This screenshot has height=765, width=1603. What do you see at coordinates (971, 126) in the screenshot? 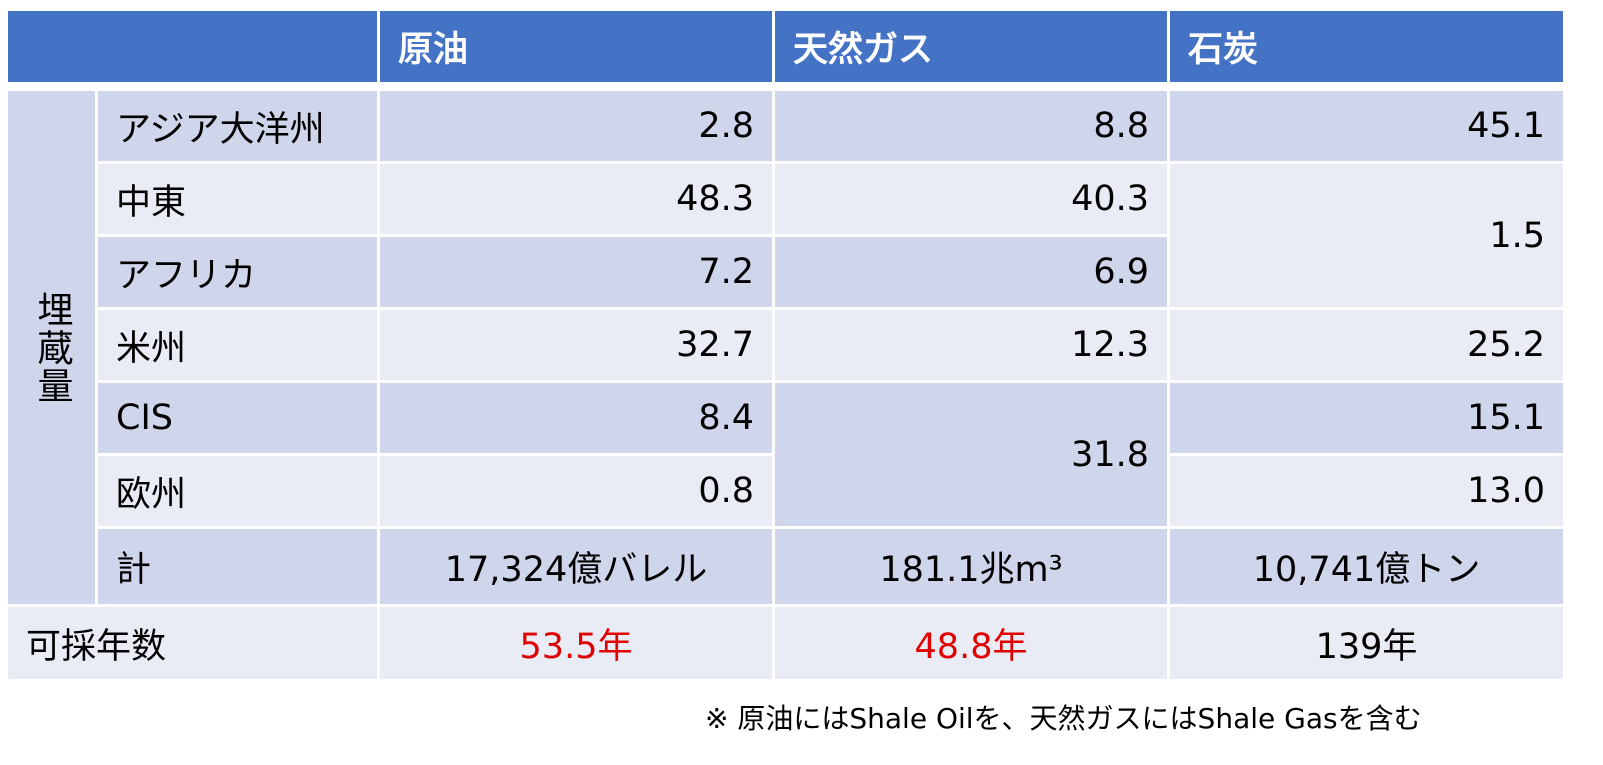
I see `cell: 8.8` at bounding box center [971, 126].